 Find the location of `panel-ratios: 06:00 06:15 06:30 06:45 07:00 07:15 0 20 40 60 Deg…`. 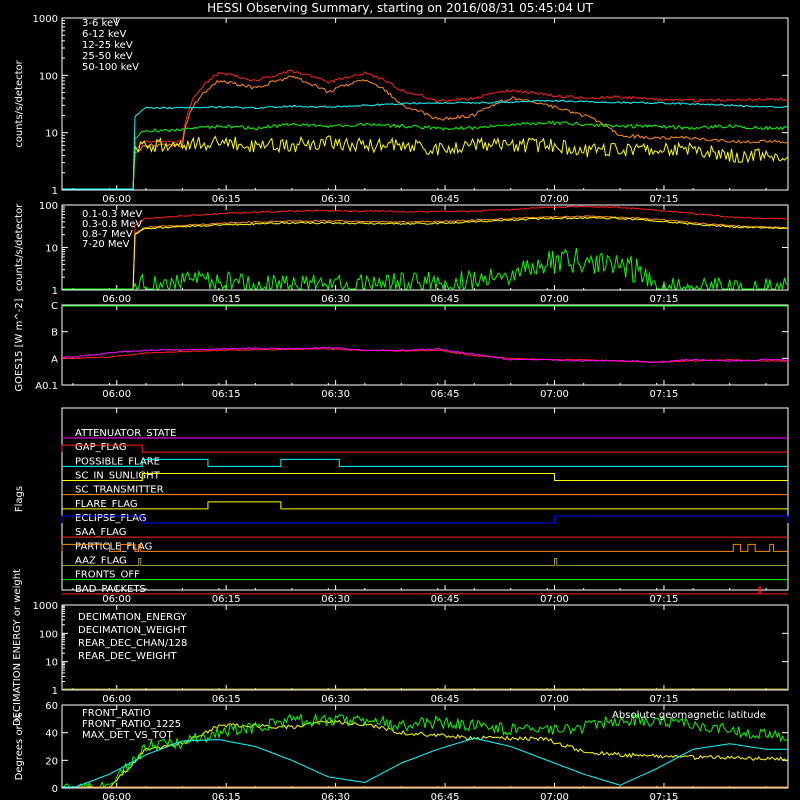

panel-ratios: 06:00 06:15 06:30 06:45 07:00 07:15 0 20 40 60 Deg… is located at coordinates (401, 750).